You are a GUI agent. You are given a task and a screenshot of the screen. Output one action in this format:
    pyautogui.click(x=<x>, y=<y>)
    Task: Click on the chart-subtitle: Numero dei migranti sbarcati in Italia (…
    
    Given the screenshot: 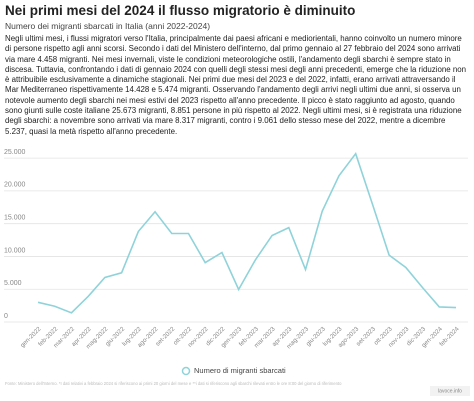 What is the action you would take?
    pyautogui.click(x=108, y=26)
    